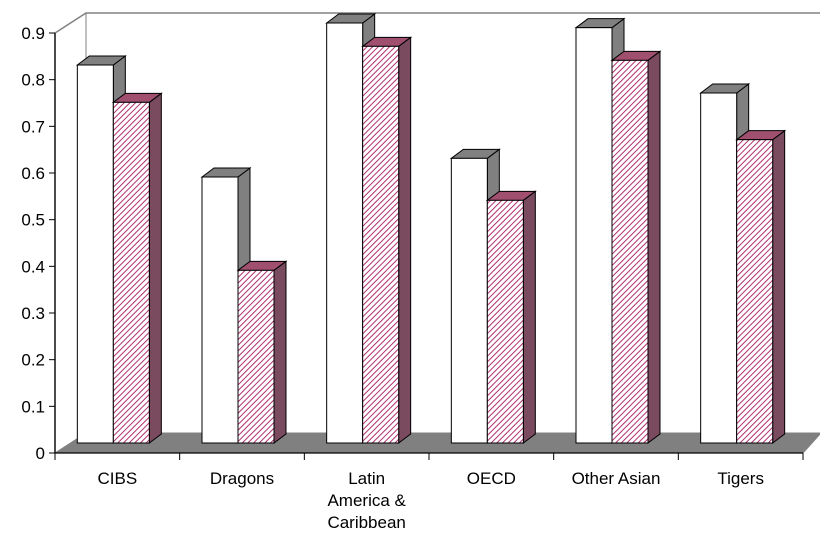 The image size is (820, 542). What do you see at coordinates (33, 80) in the screenshot?
I see `y-tick-label: 0.8` at bounding box center [33, 80].